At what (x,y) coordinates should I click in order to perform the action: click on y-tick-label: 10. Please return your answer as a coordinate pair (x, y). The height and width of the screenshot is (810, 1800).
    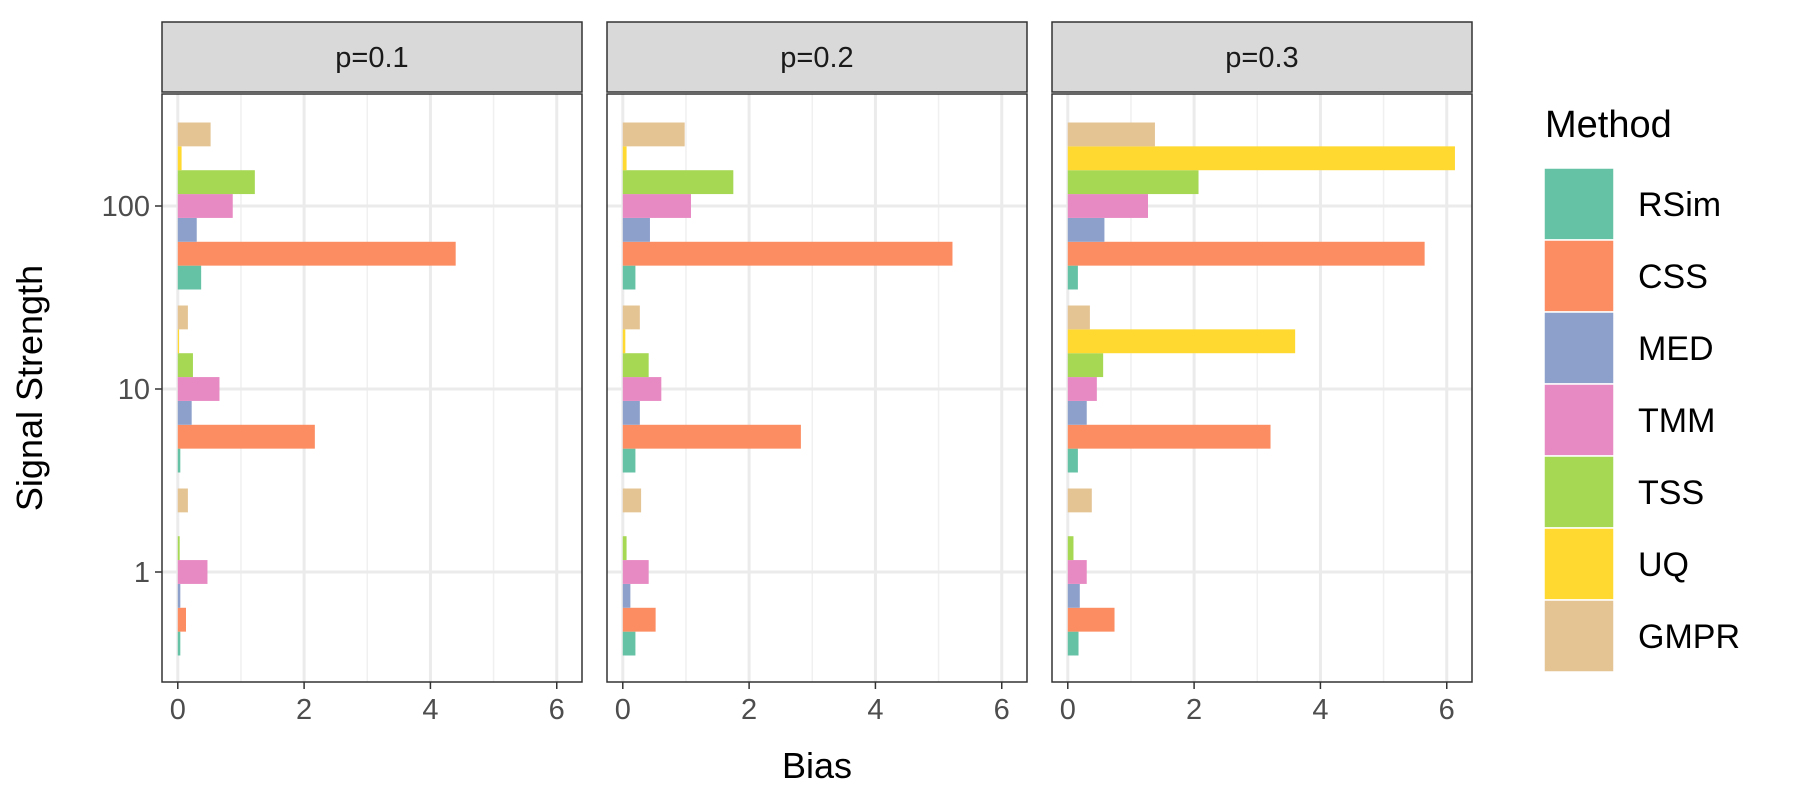
    Looking at the image, I should click on (134, 390).